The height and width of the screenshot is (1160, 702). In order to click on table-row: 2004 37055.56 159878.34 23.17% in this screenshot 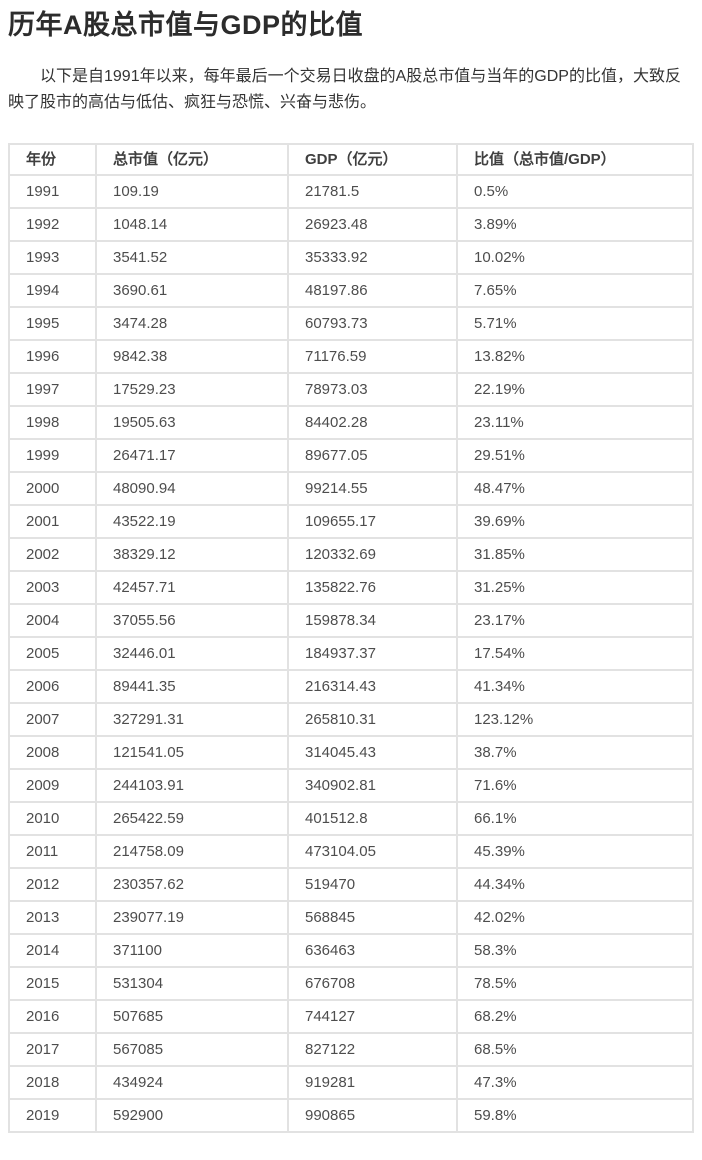, I will do `click(351, 620)`.